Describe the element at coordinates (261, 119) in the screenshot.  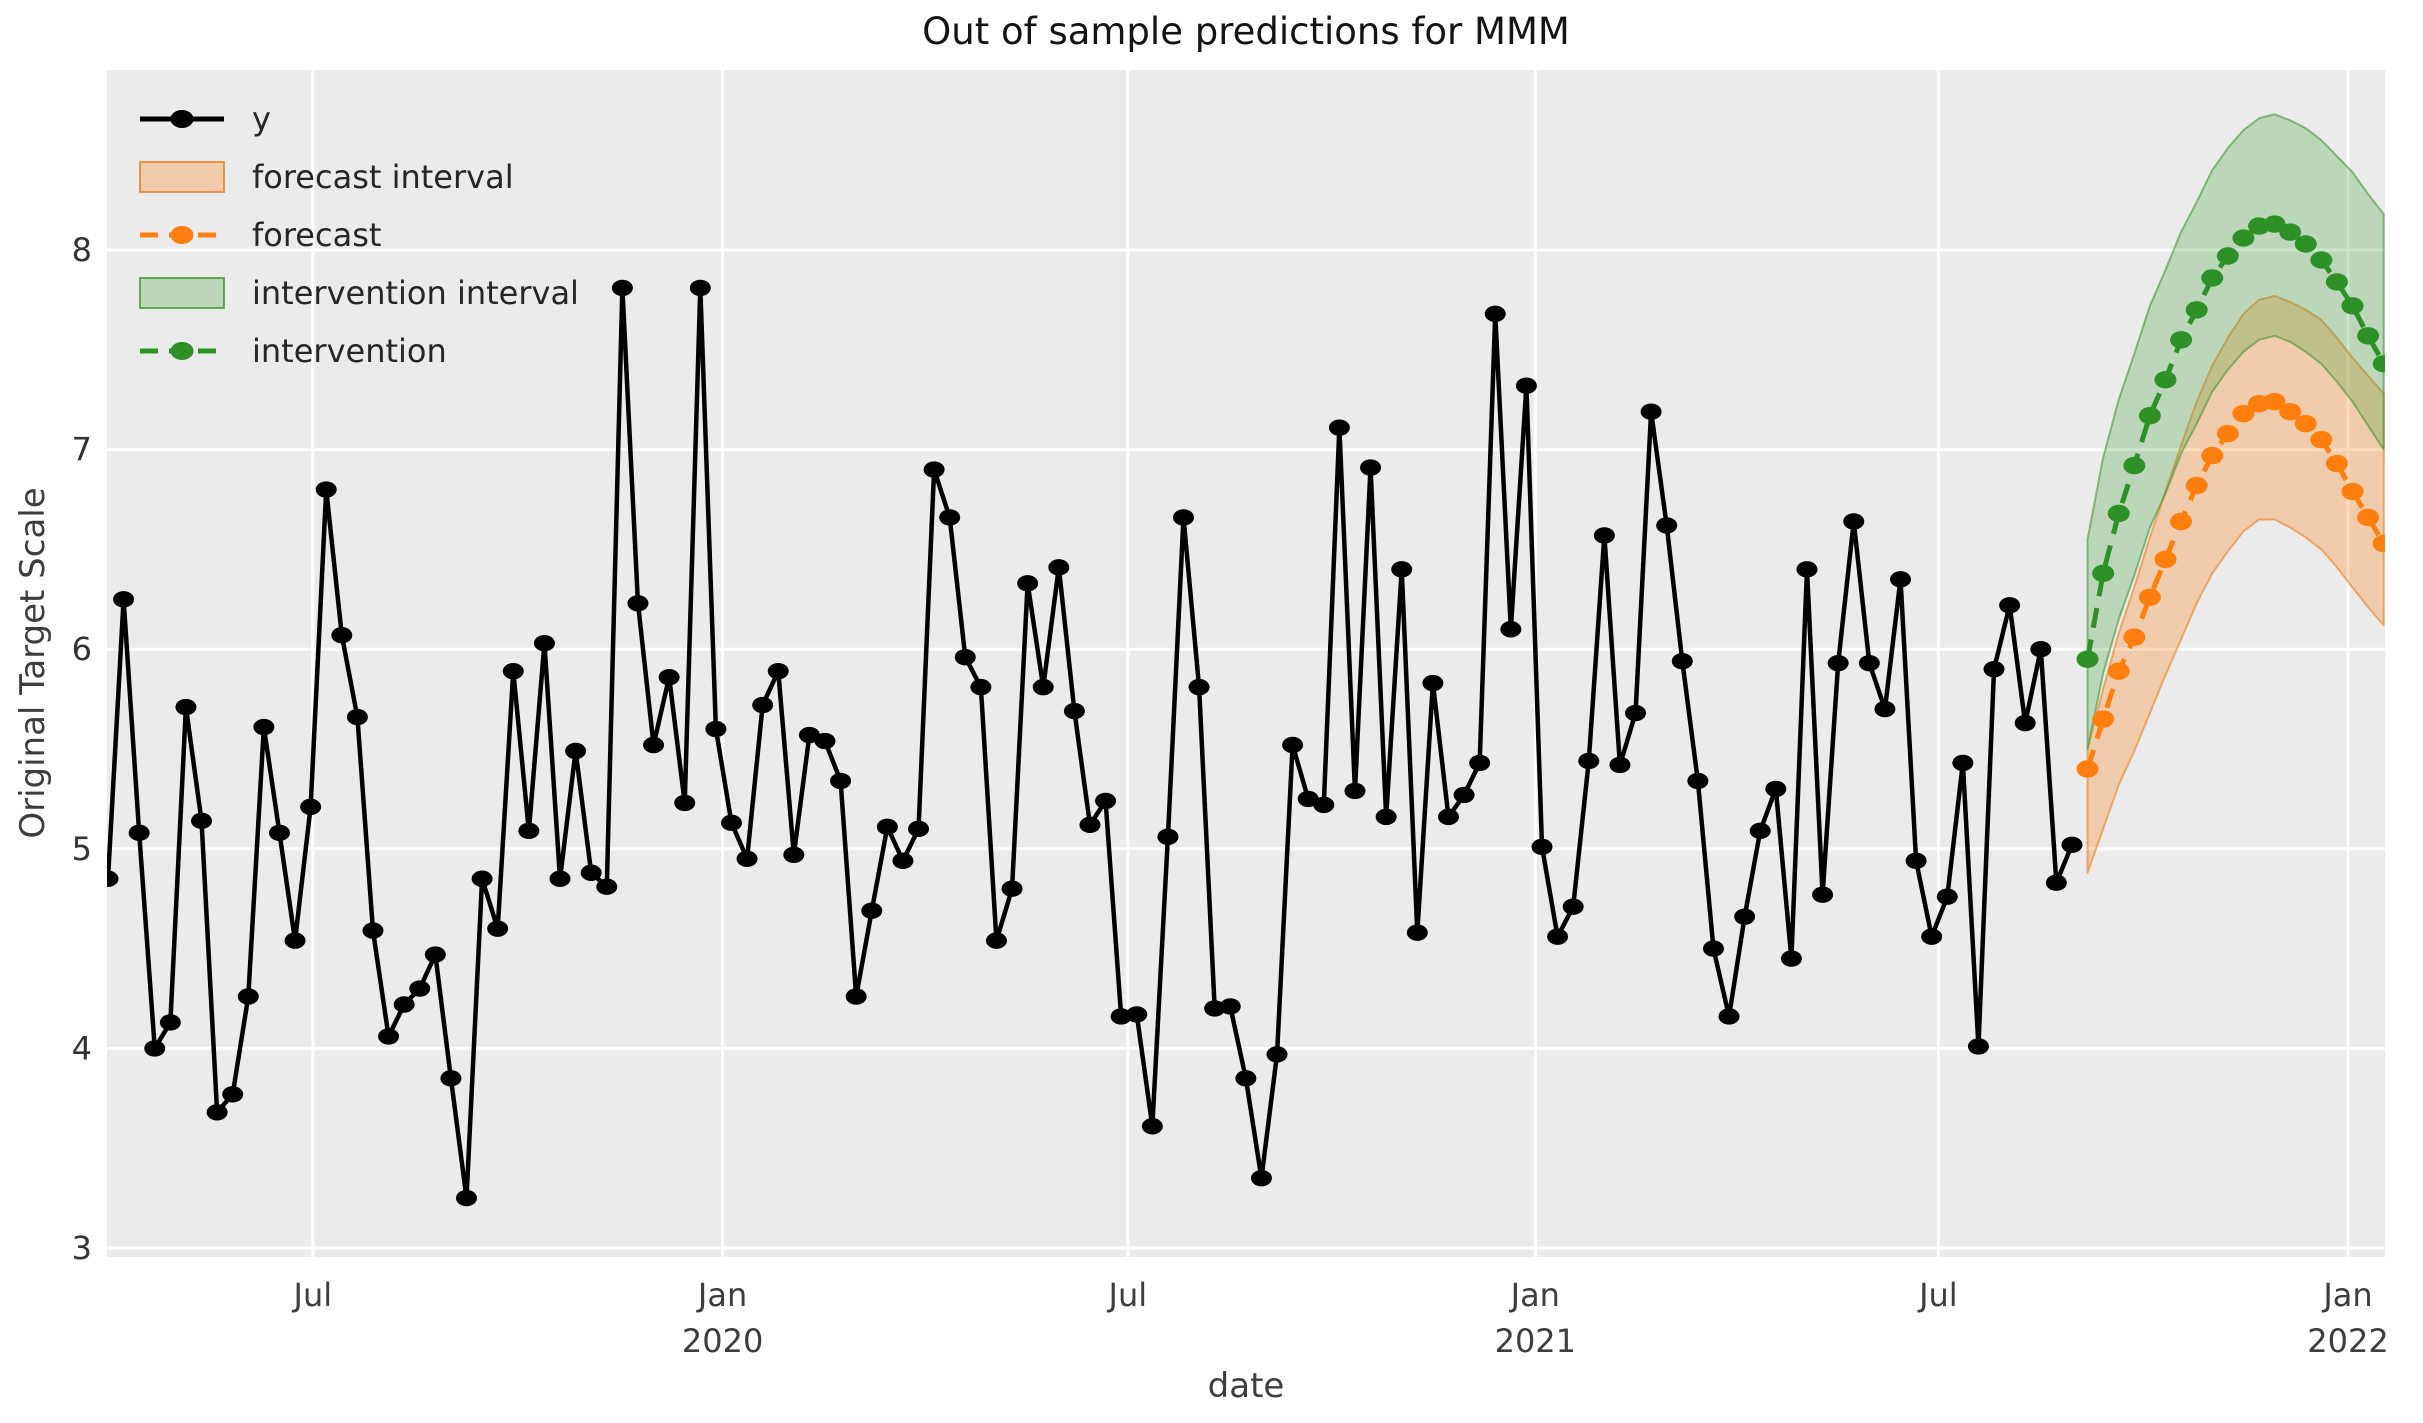
I see `legend-label: y` at that location.